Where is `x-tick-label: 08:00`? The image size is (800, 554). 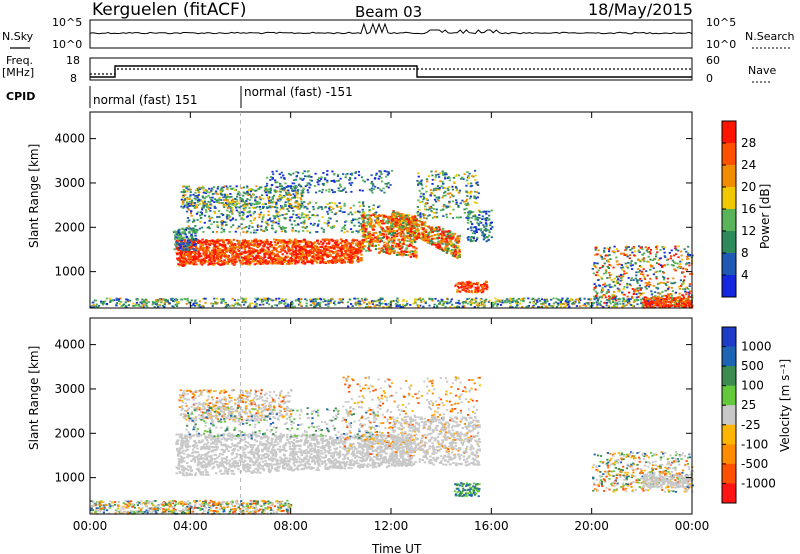 x-tick-label: 08:00 is located at coordinates (290, 526).